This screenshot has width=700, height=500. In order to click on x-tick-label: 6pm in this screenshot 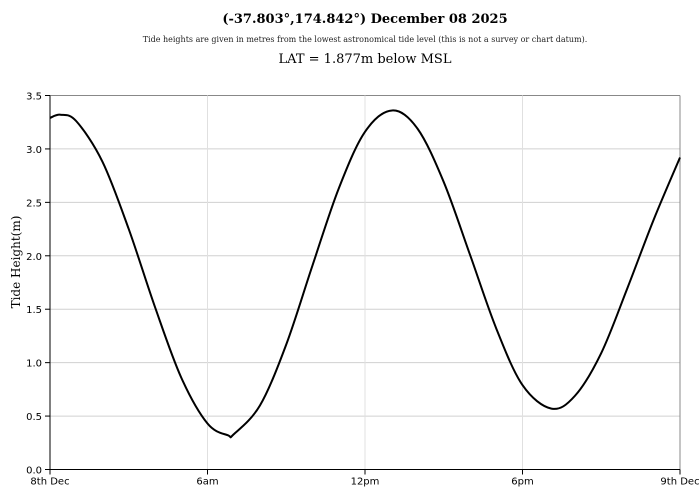, I will do `click(522, 482)`.